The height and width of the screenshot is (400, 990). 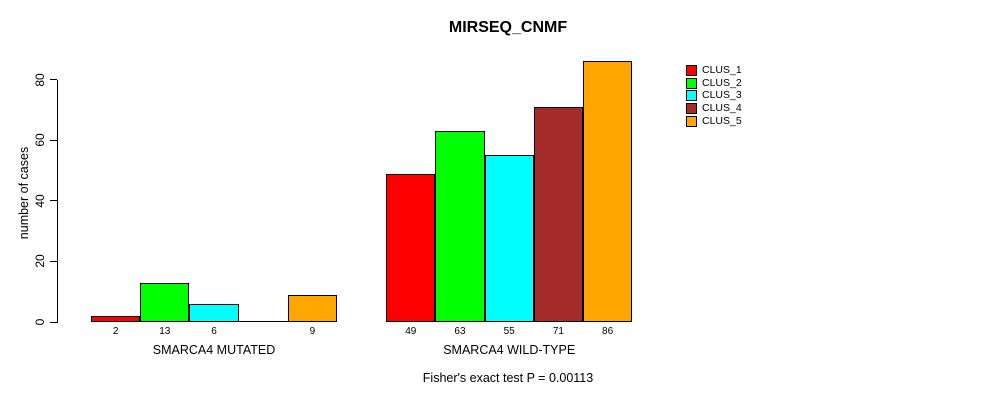 I want to click on legend-label: CLUS_5, so click(x=722, y=120).